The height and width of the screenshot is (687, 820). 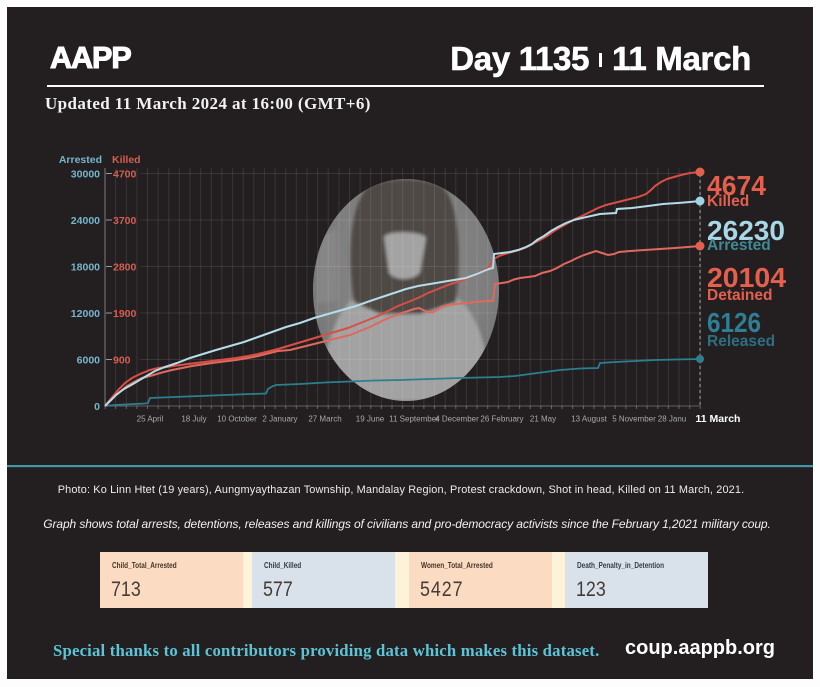 I want to click on svg-text: Detained, so click(x=739, y=295).